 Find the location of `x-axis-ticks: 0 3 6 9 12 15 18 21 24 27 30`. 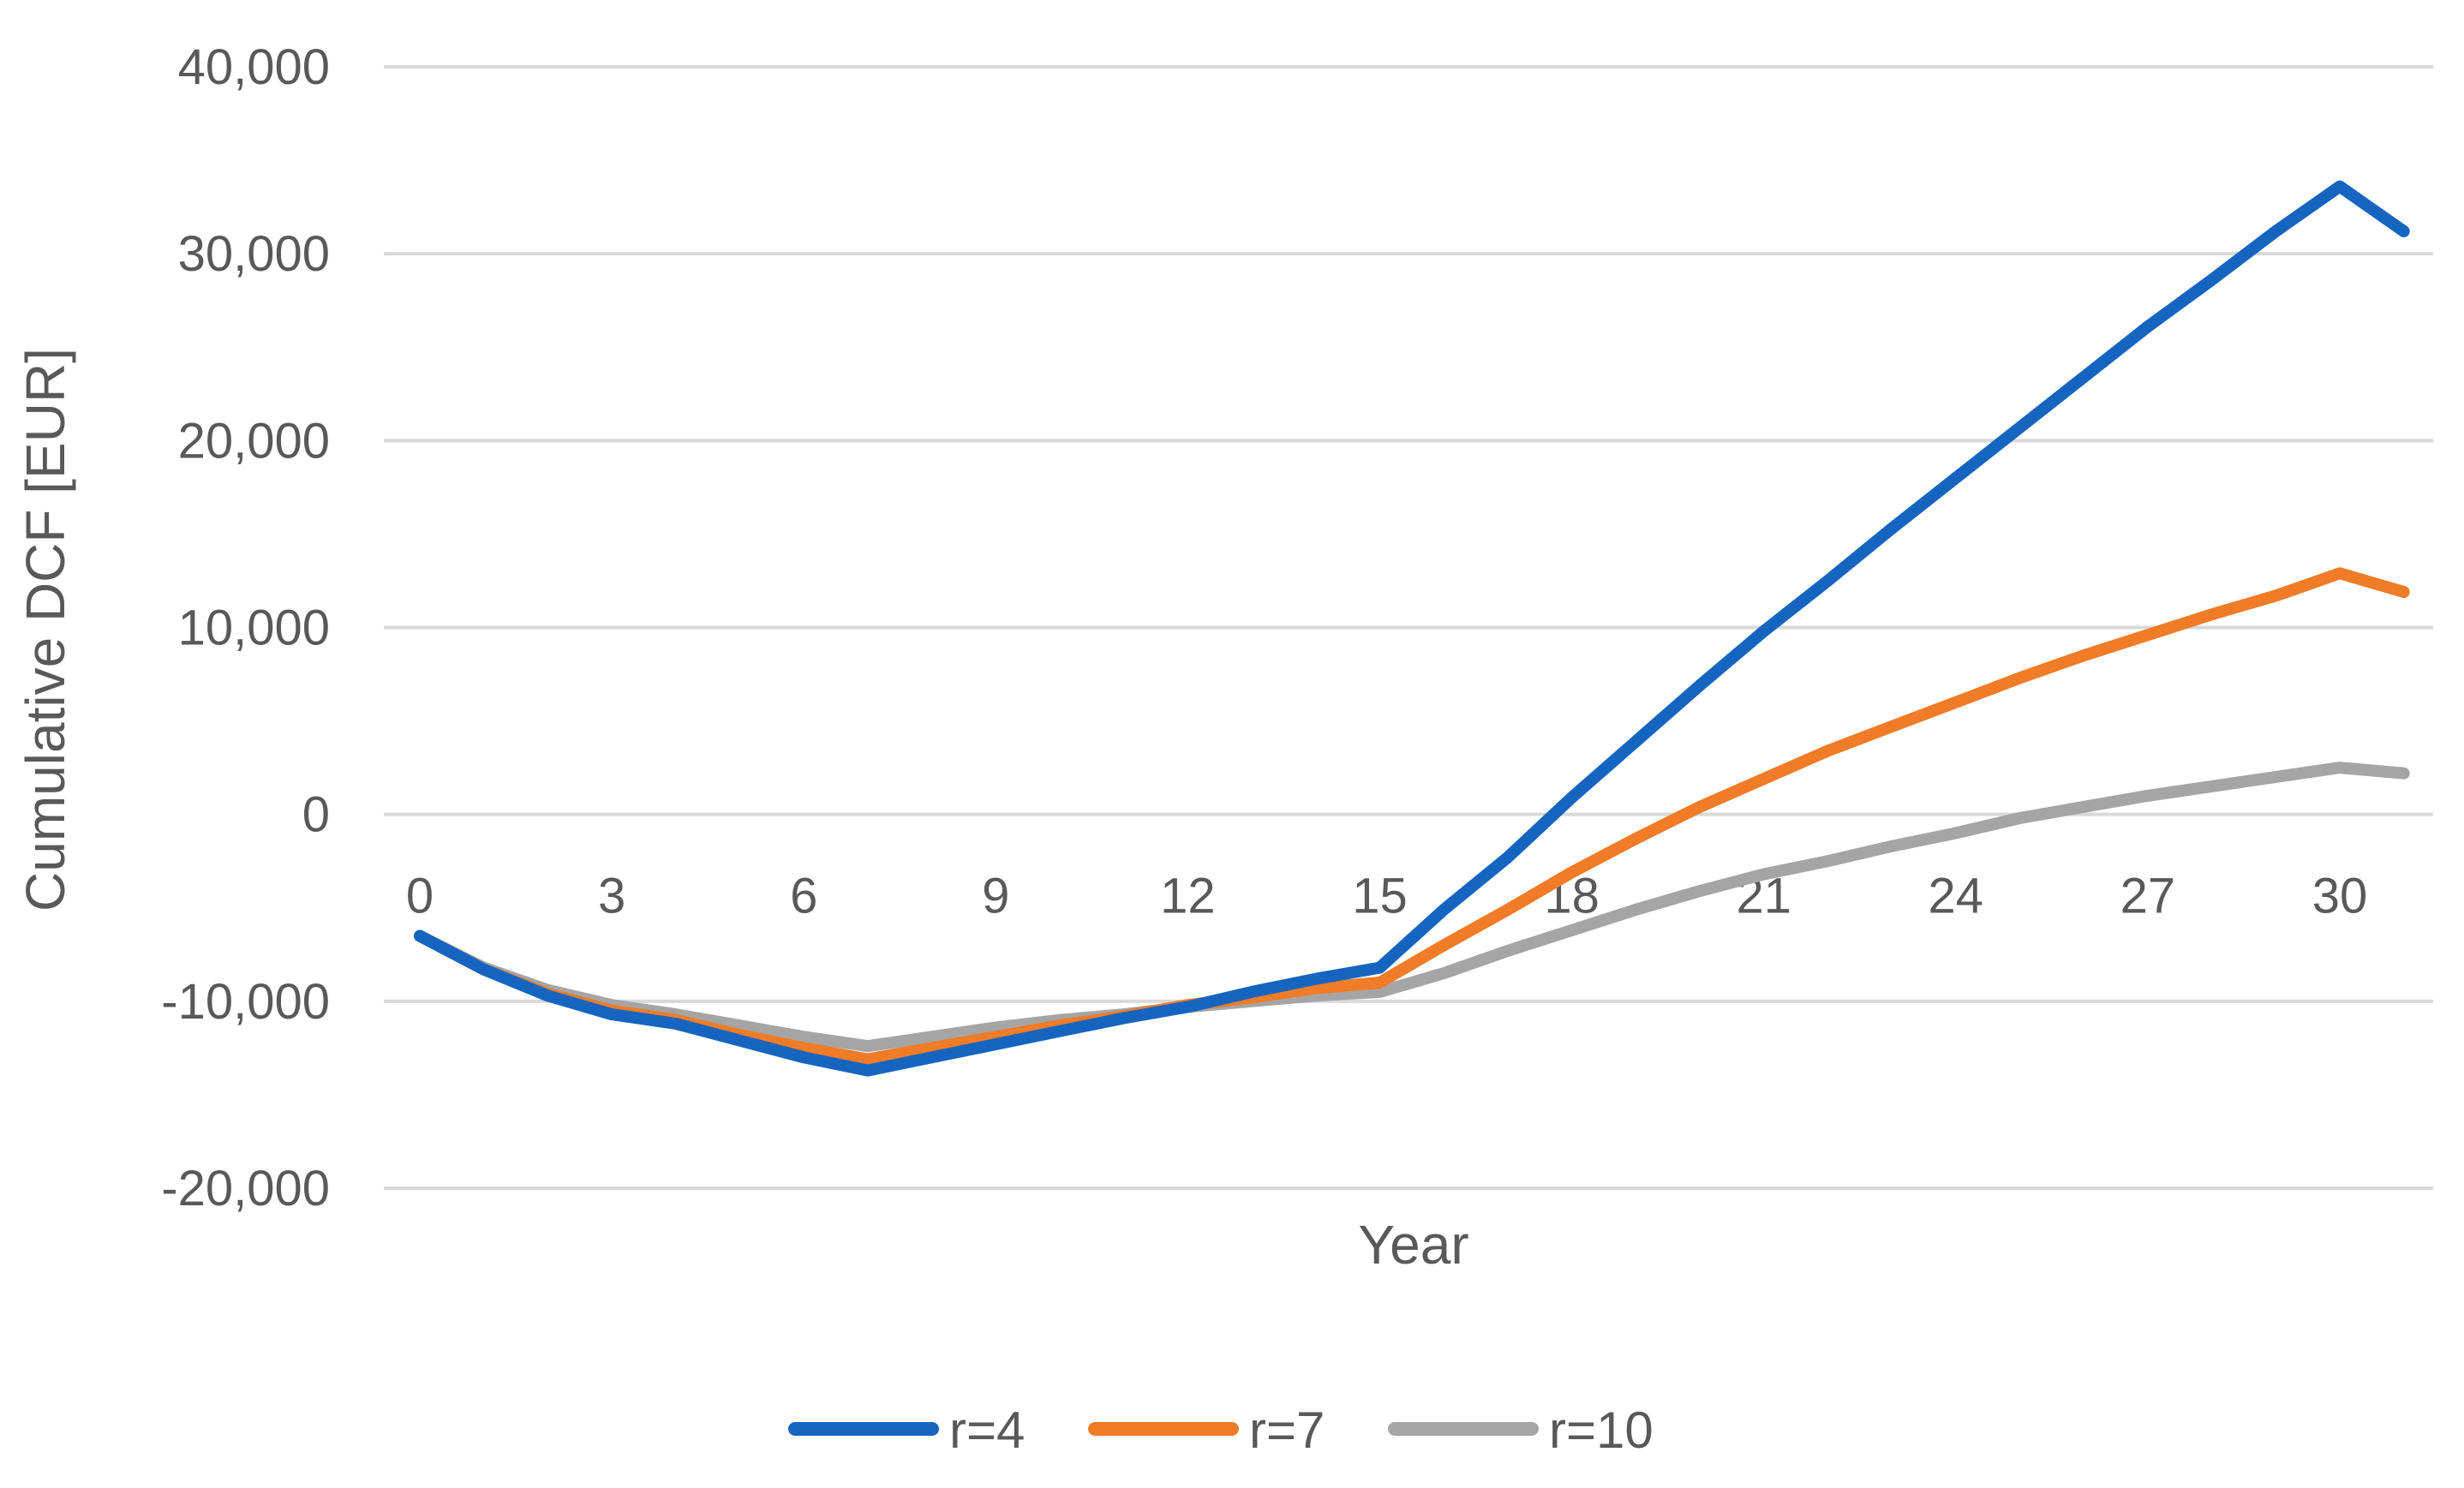

x-axis-ticks: 0 3 6 9 12 15 18 21 24 27 30 is located at coordinates (1386, 896).